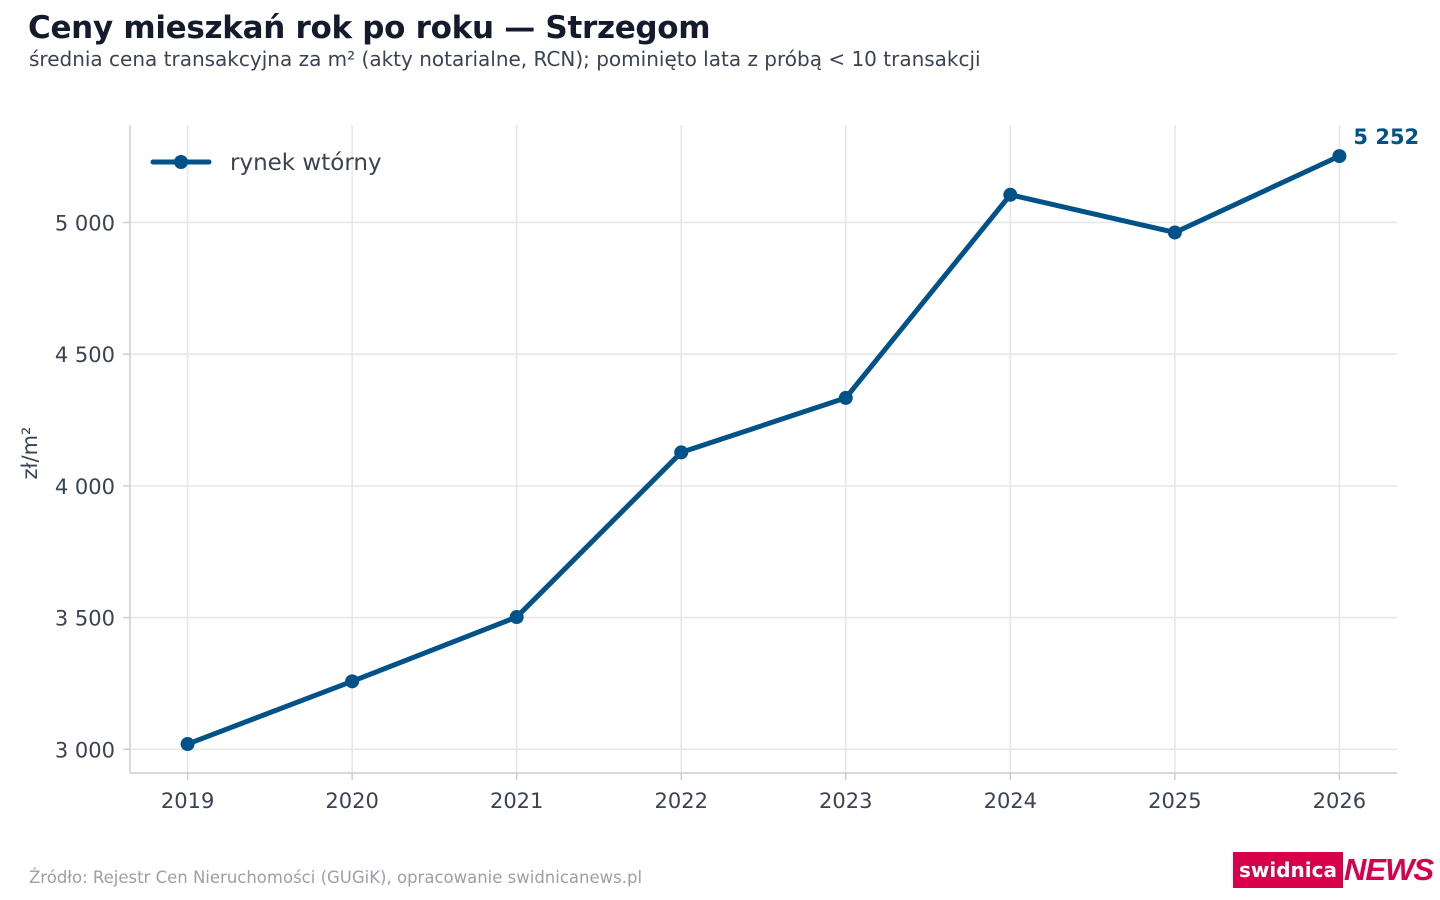 This screenshot has width=1440, height=900. Describe the element at coordinates (85, 487) in the screenshot. I see `y-tick-label: 4 000` at that location.